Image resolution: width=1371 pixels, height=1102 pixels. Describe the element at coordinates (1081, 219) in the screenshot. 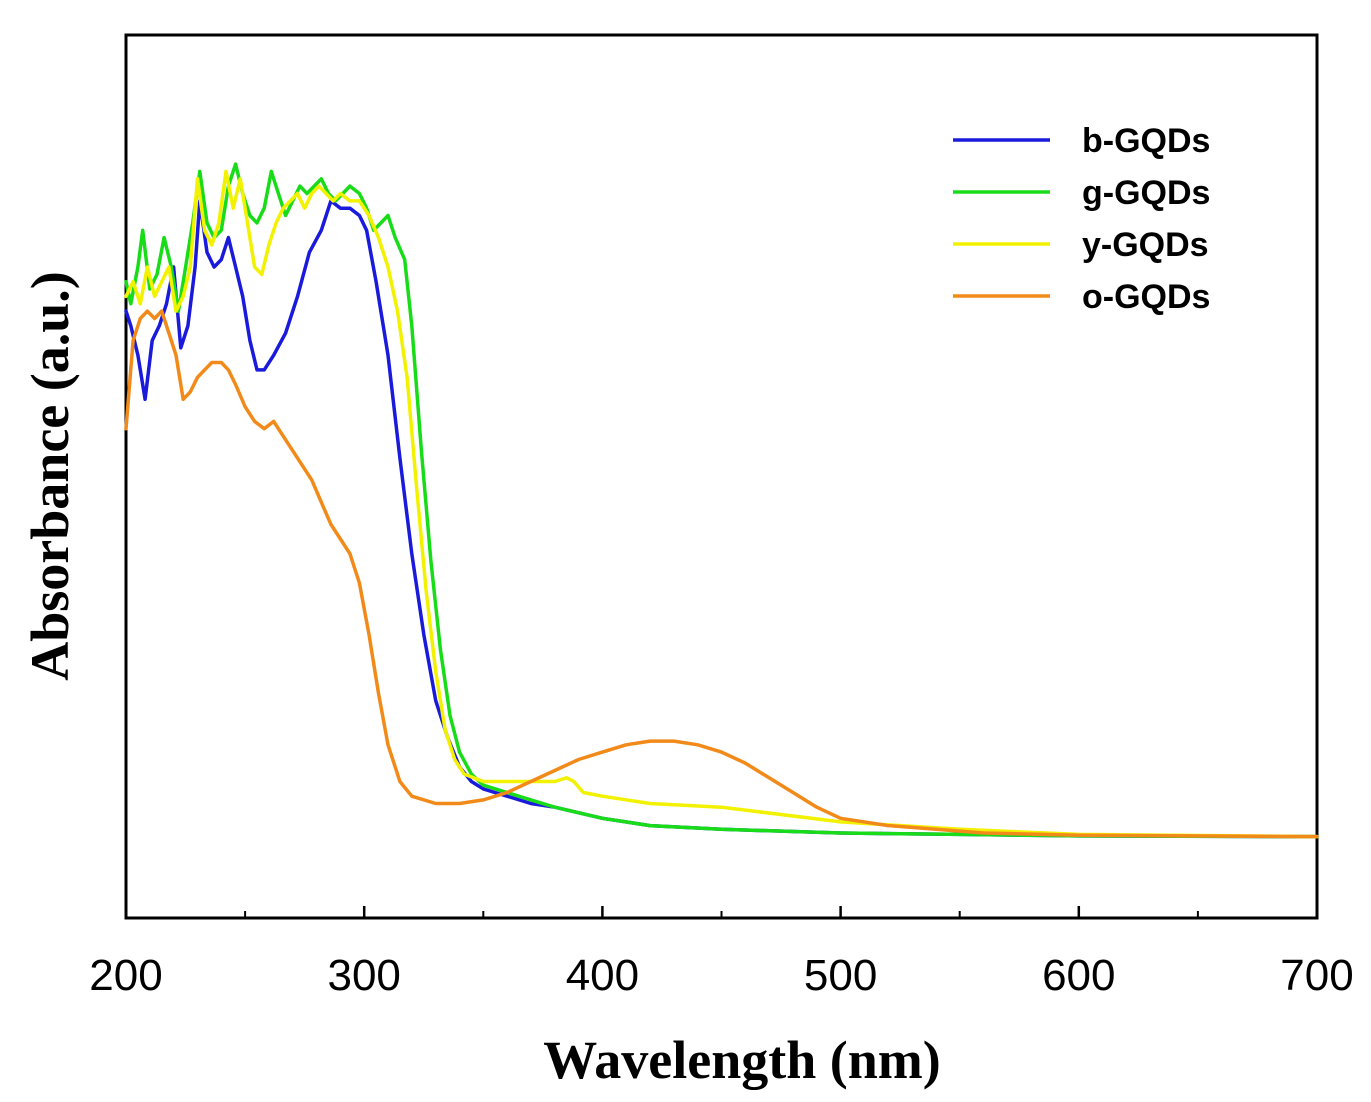

I see `legend: b-GQDs g-GQDs y-GQDs o-GQDs` at that location.